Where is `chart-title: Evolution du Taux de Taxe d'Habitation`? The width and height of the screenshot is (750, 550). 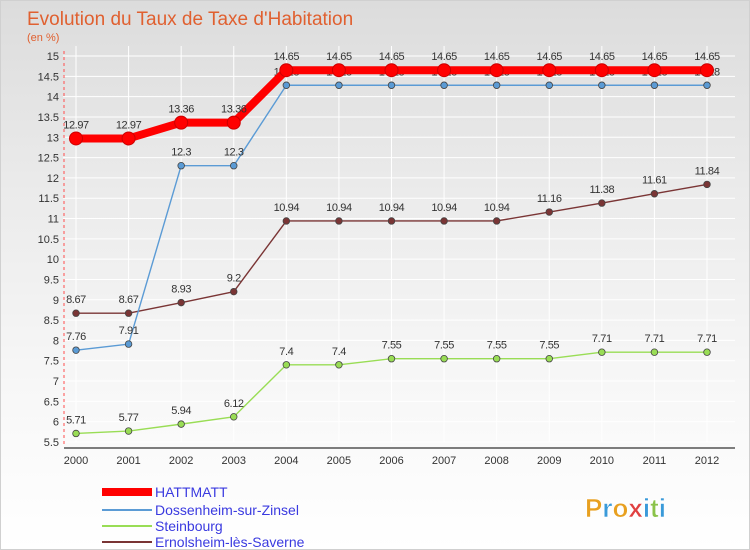
chart-title: Evolution du Taux de Taxe d'Habitation is located at coordinates (190, 19).